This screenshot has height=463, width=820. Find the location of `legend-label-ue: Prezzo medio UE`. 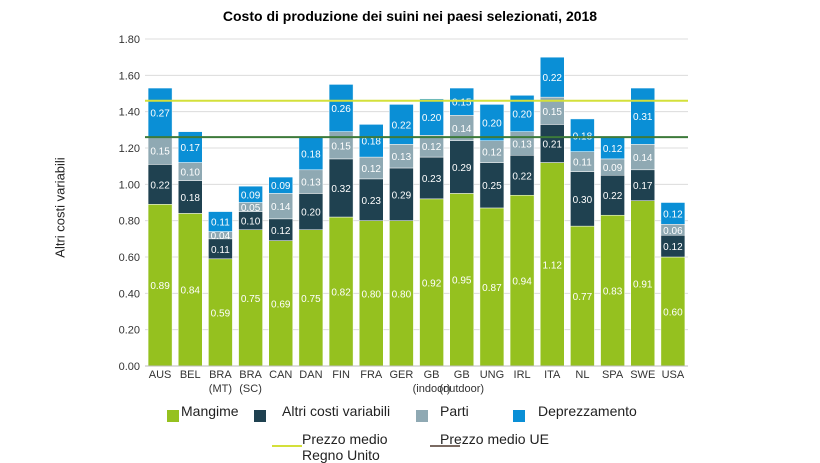

legend-label-ue: Prezzo medio UE is located at coordinates (494, 439).